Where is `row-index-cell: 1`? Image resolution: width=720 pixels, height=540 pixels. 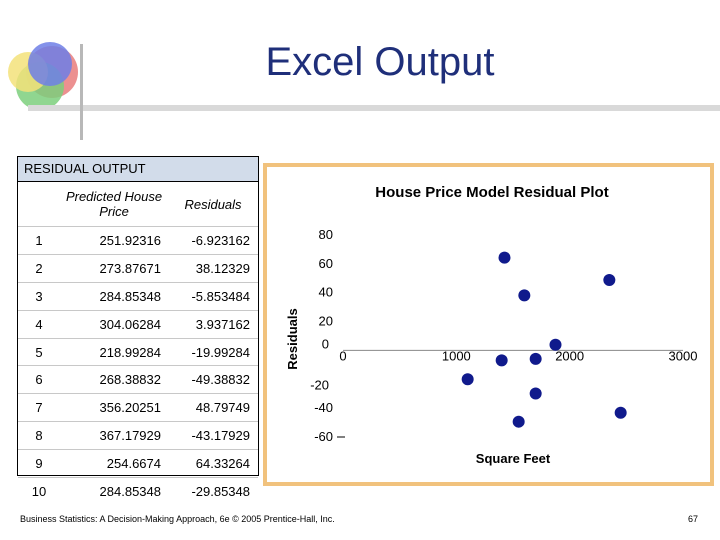 row-index-cell: 1 is located at coordinates (39, 240).